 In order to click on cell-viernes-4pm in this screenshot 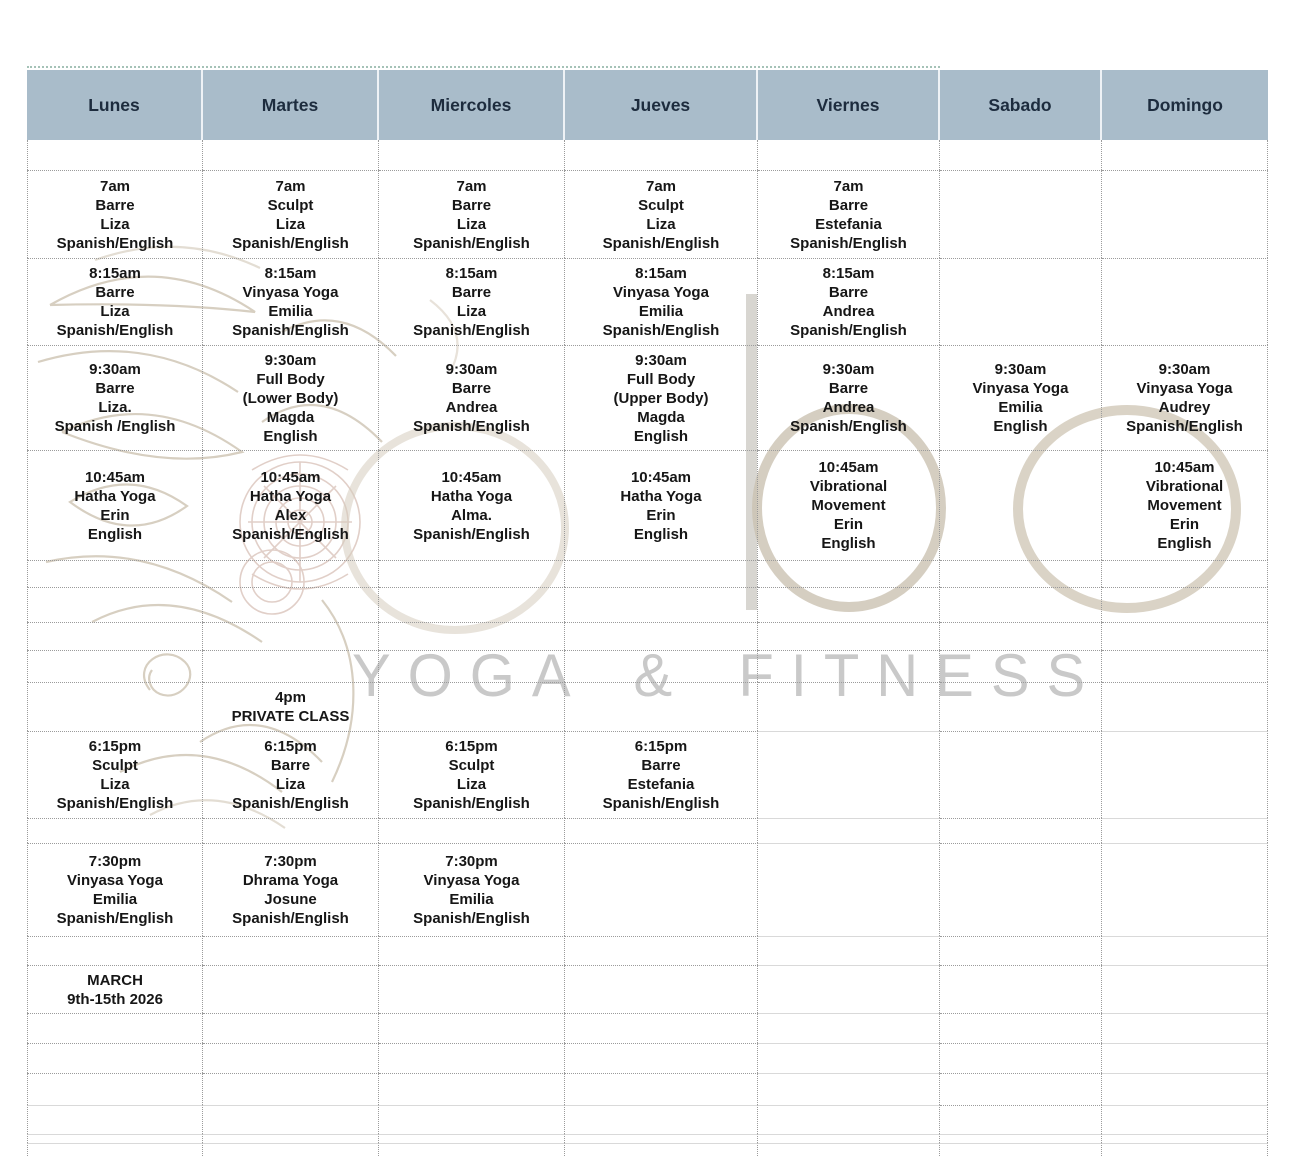, I will do `click(849, 706)`.